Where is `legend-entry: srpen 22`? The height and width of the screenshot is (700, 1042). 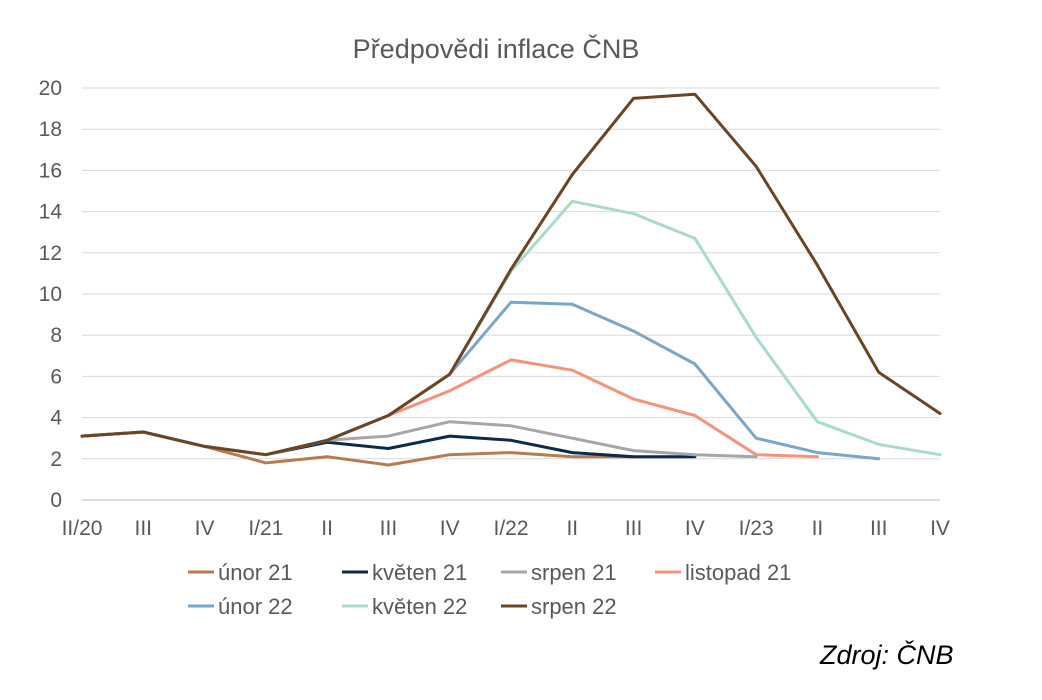 legend-entry: srpen 22 is located at coordinates (559, 606).